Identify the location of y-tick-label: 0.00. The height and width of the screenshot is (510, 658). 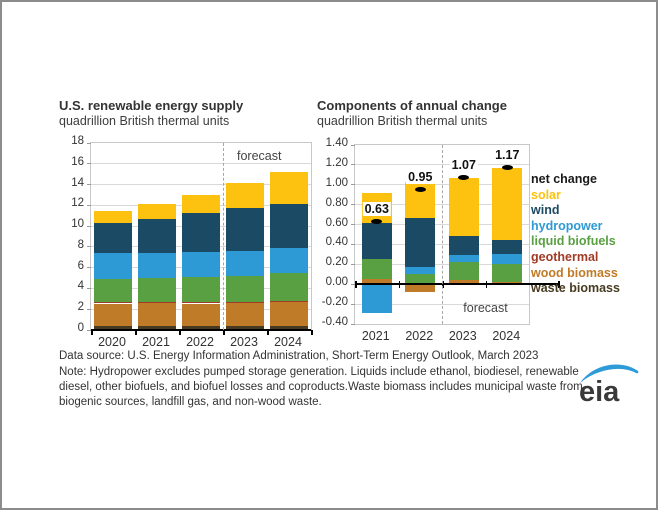
(336, 282).